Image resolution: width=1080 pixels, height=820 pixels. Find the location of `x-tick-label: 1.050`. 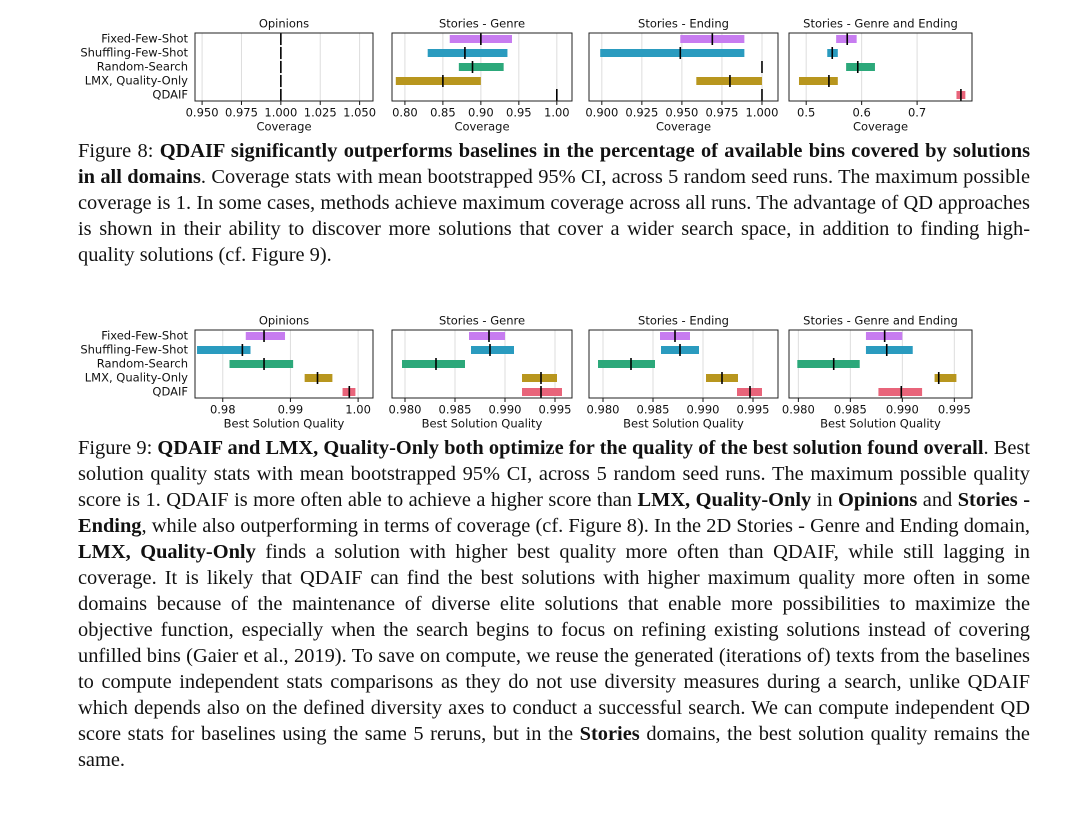

x-tick-label: 1.050 is located at coordinates (359, 113).